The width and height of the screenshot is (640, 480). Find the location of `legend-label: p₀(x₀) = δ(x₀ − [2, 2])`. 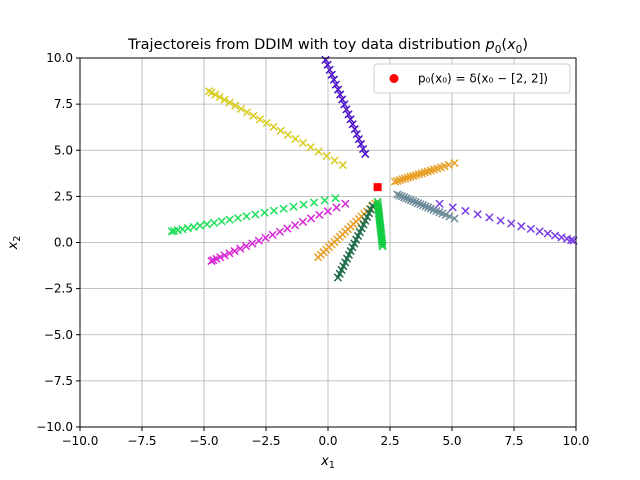

legend-label: p₀(x₀) = δ(x₀ − [2, 2]) is located at coordinates (483, 79).